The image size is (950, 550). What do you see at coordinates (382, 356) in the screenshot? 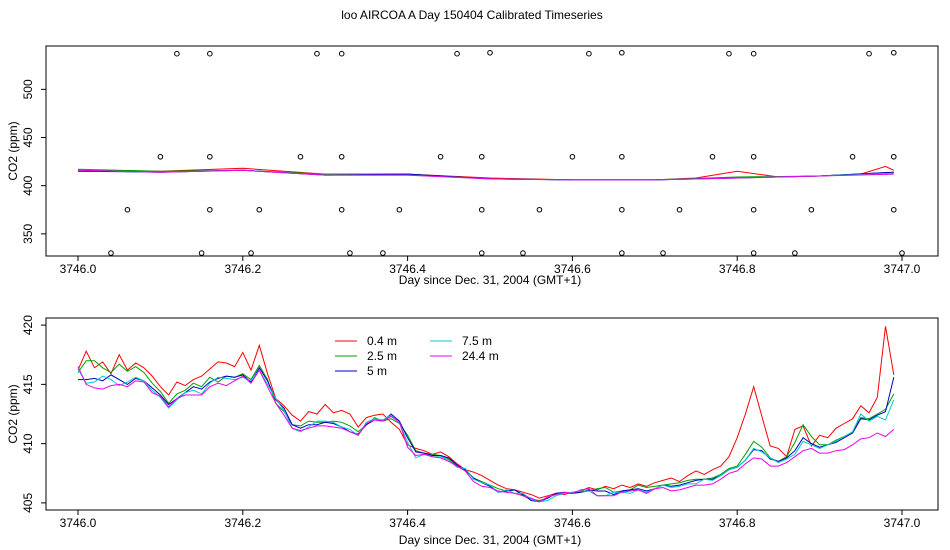
I see `legend-label: 2.5 m` at bounding box center [382, 356].